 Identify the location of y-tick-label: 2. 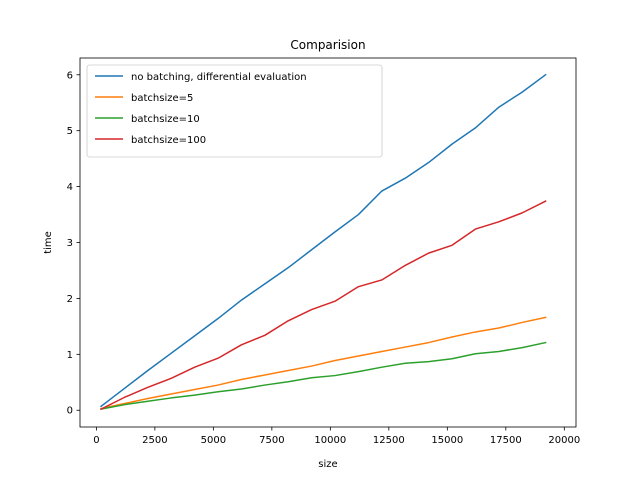
(70, 299).